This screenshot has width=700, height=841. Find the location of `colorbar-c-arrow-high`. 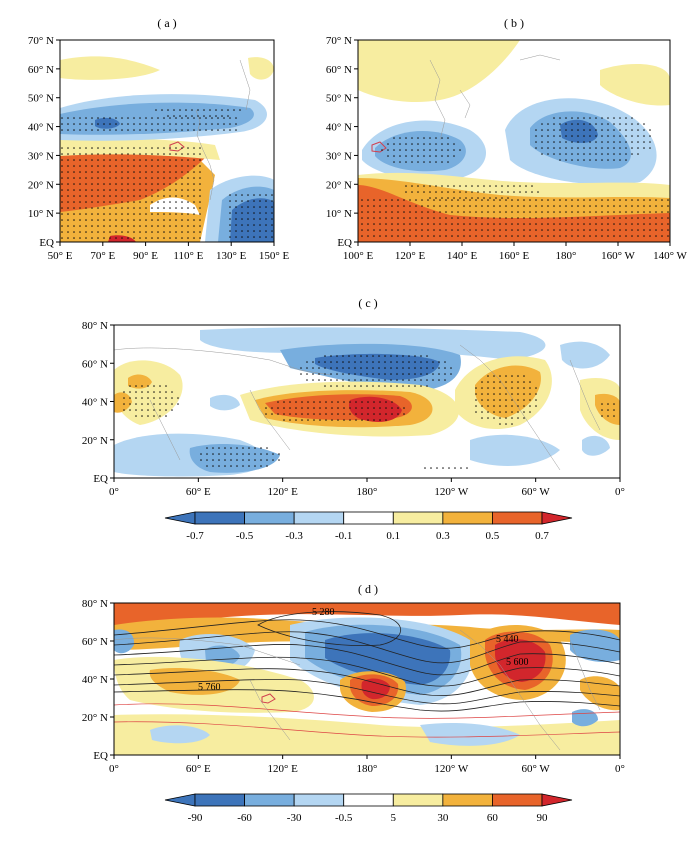

colorbar-c-arrow-high is located at coordinates (557, 518).